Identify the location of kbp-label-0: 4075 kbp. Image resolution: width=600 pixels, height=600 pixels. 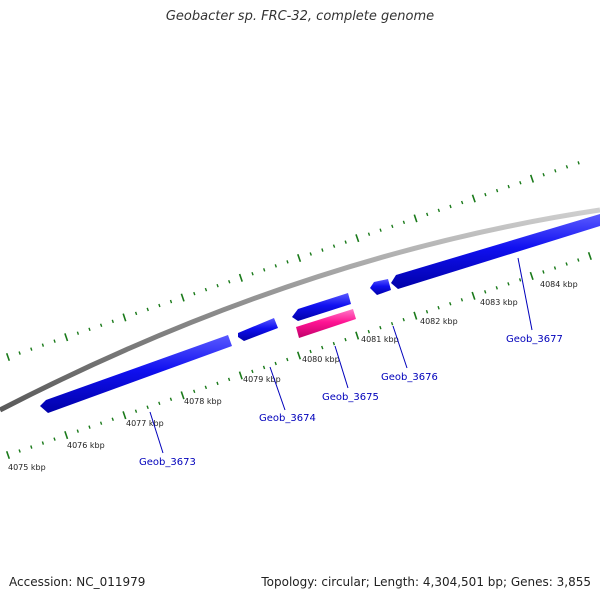
(27, 467).